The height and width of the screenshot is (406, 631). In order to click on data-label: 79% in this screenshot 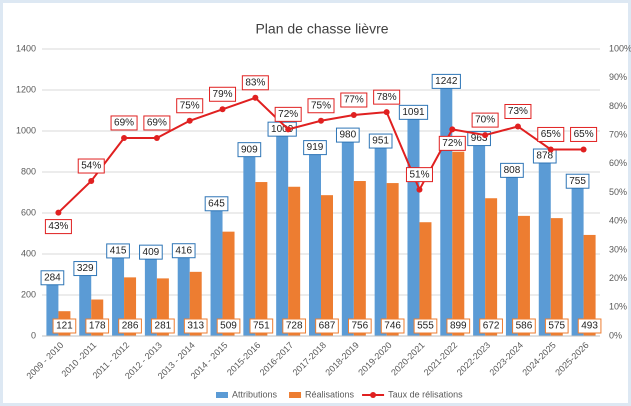, I will do `click(223, 94)`.